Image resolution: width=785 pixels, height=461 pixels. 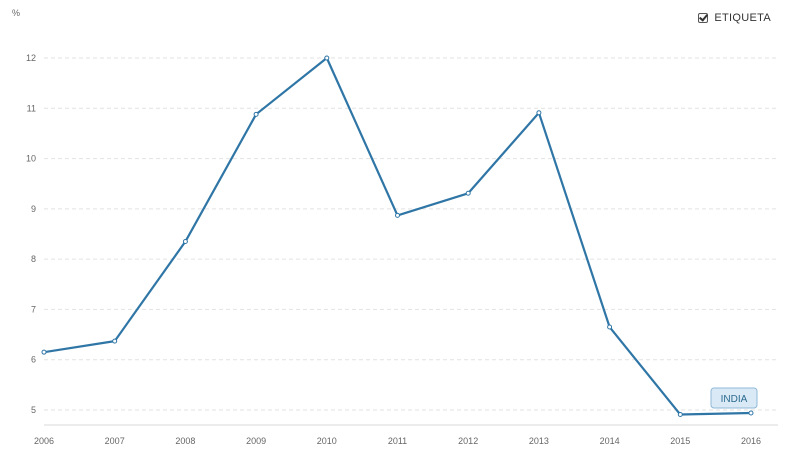 I want to click on y-tick-label: 11, so click(x=31, y=108).